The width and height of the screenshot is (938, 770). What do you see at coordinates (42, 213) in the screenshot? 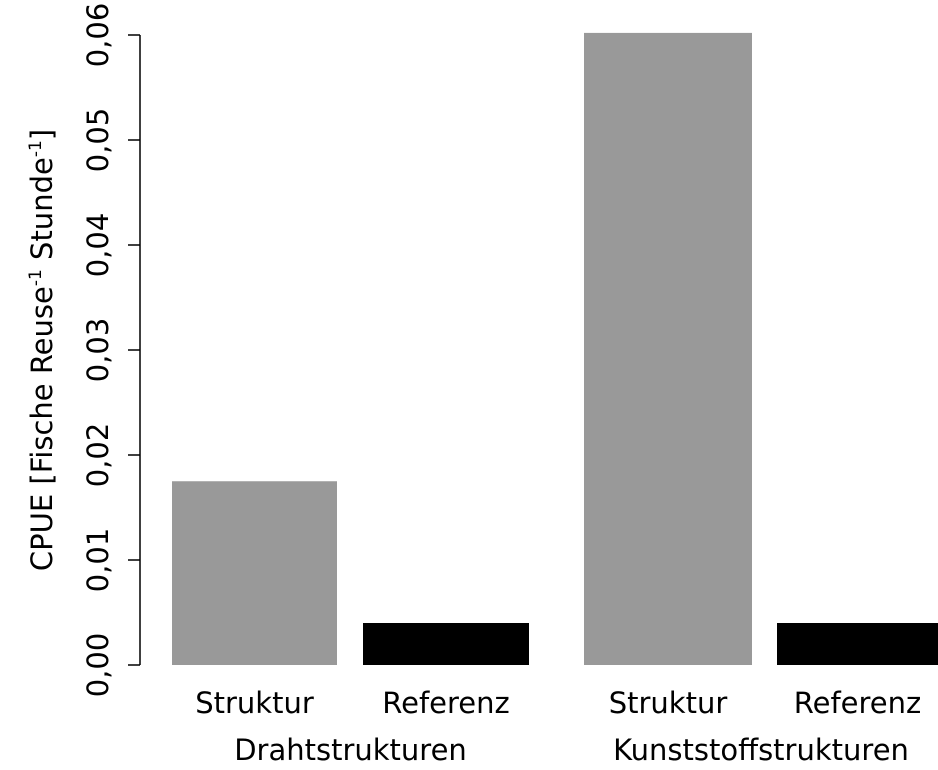
I see `label-part: Stunde` at bounding box center [42, 213].